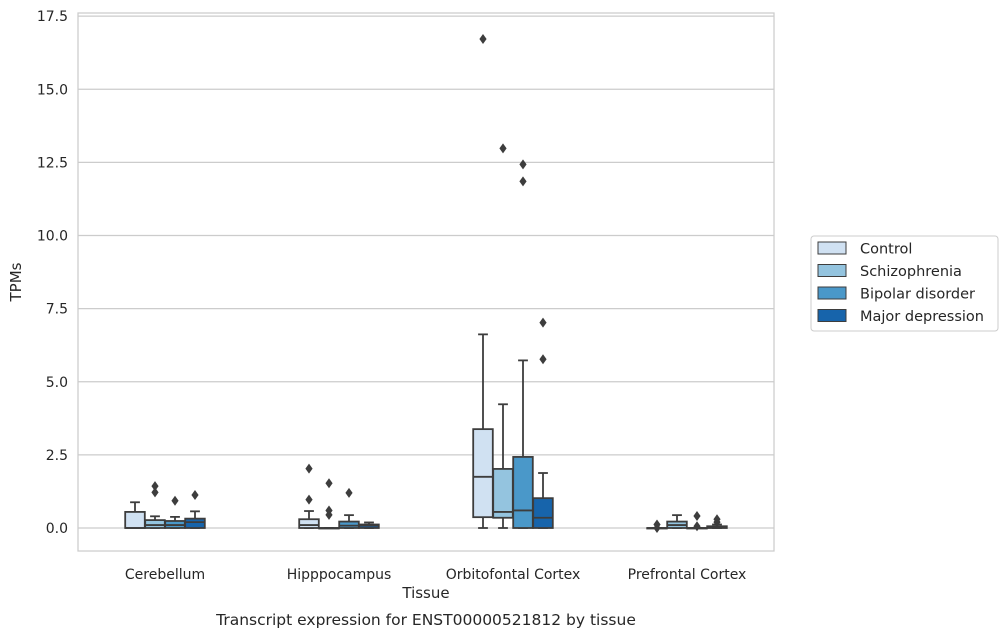  I want to click on x-tick-label: Prefrontal Cortex, so click(687, 575).